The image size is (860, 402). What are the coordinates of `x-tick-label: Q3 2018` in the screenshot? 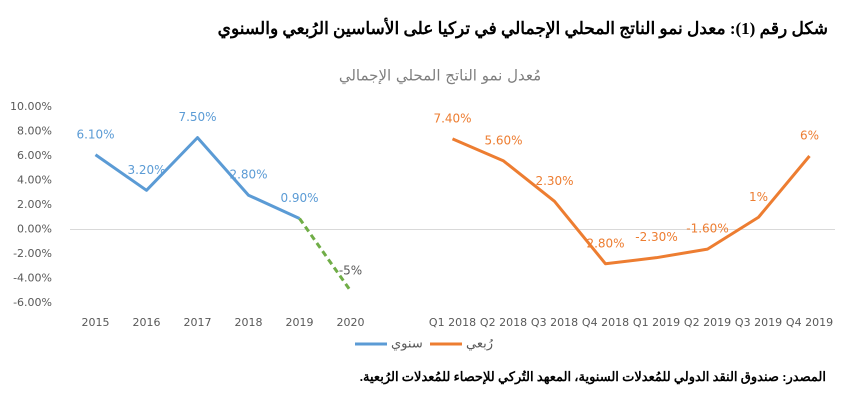 It's located at (554, 322).